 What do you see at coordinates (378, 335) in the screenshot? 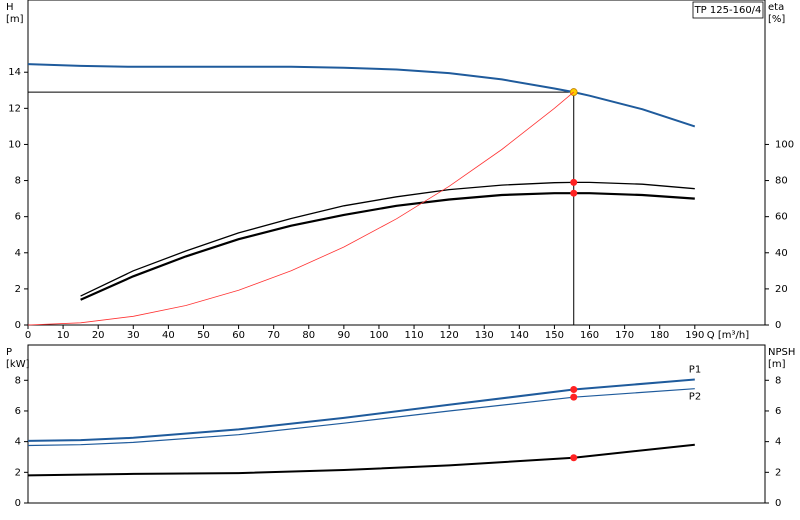
I see `x-tick-label: 100` at bounding box center [378, 335].